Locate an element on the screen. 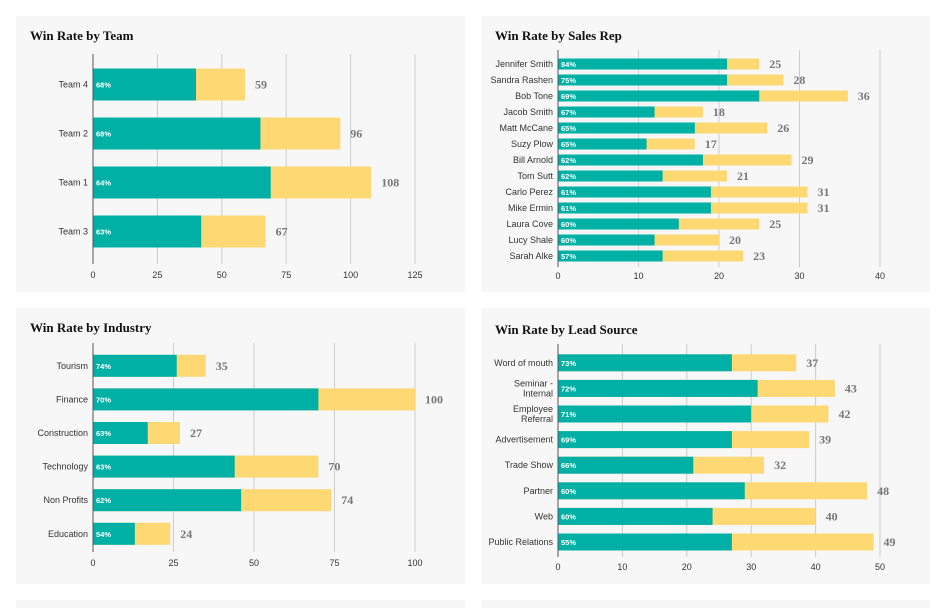  category-label: Sandra Rashen is located at coordinates (521, 80).